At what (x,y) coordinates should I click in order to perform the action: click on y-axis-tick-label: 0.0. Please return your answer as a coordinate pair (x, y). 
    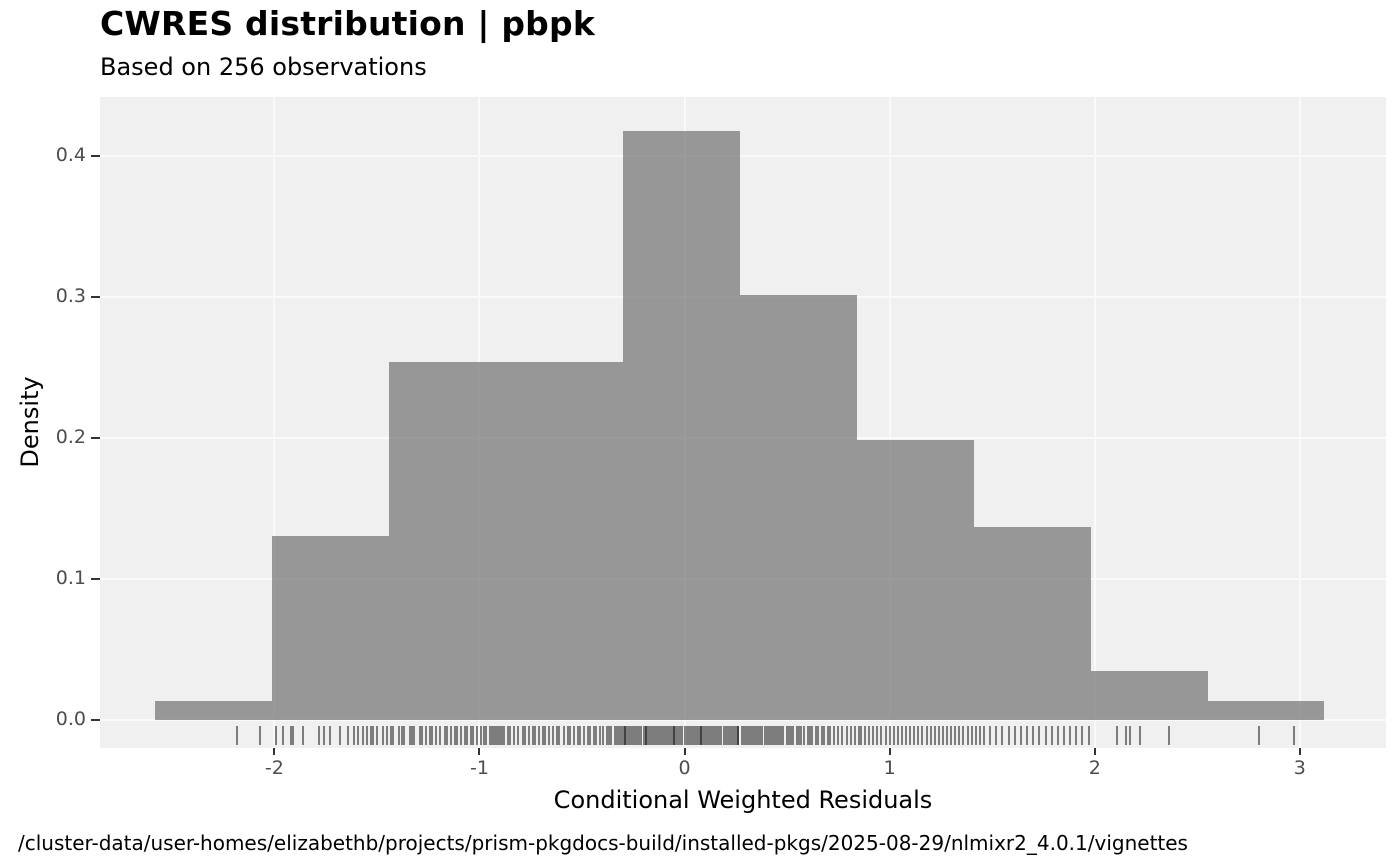
    Looking at the image, I should click on (70, 718).